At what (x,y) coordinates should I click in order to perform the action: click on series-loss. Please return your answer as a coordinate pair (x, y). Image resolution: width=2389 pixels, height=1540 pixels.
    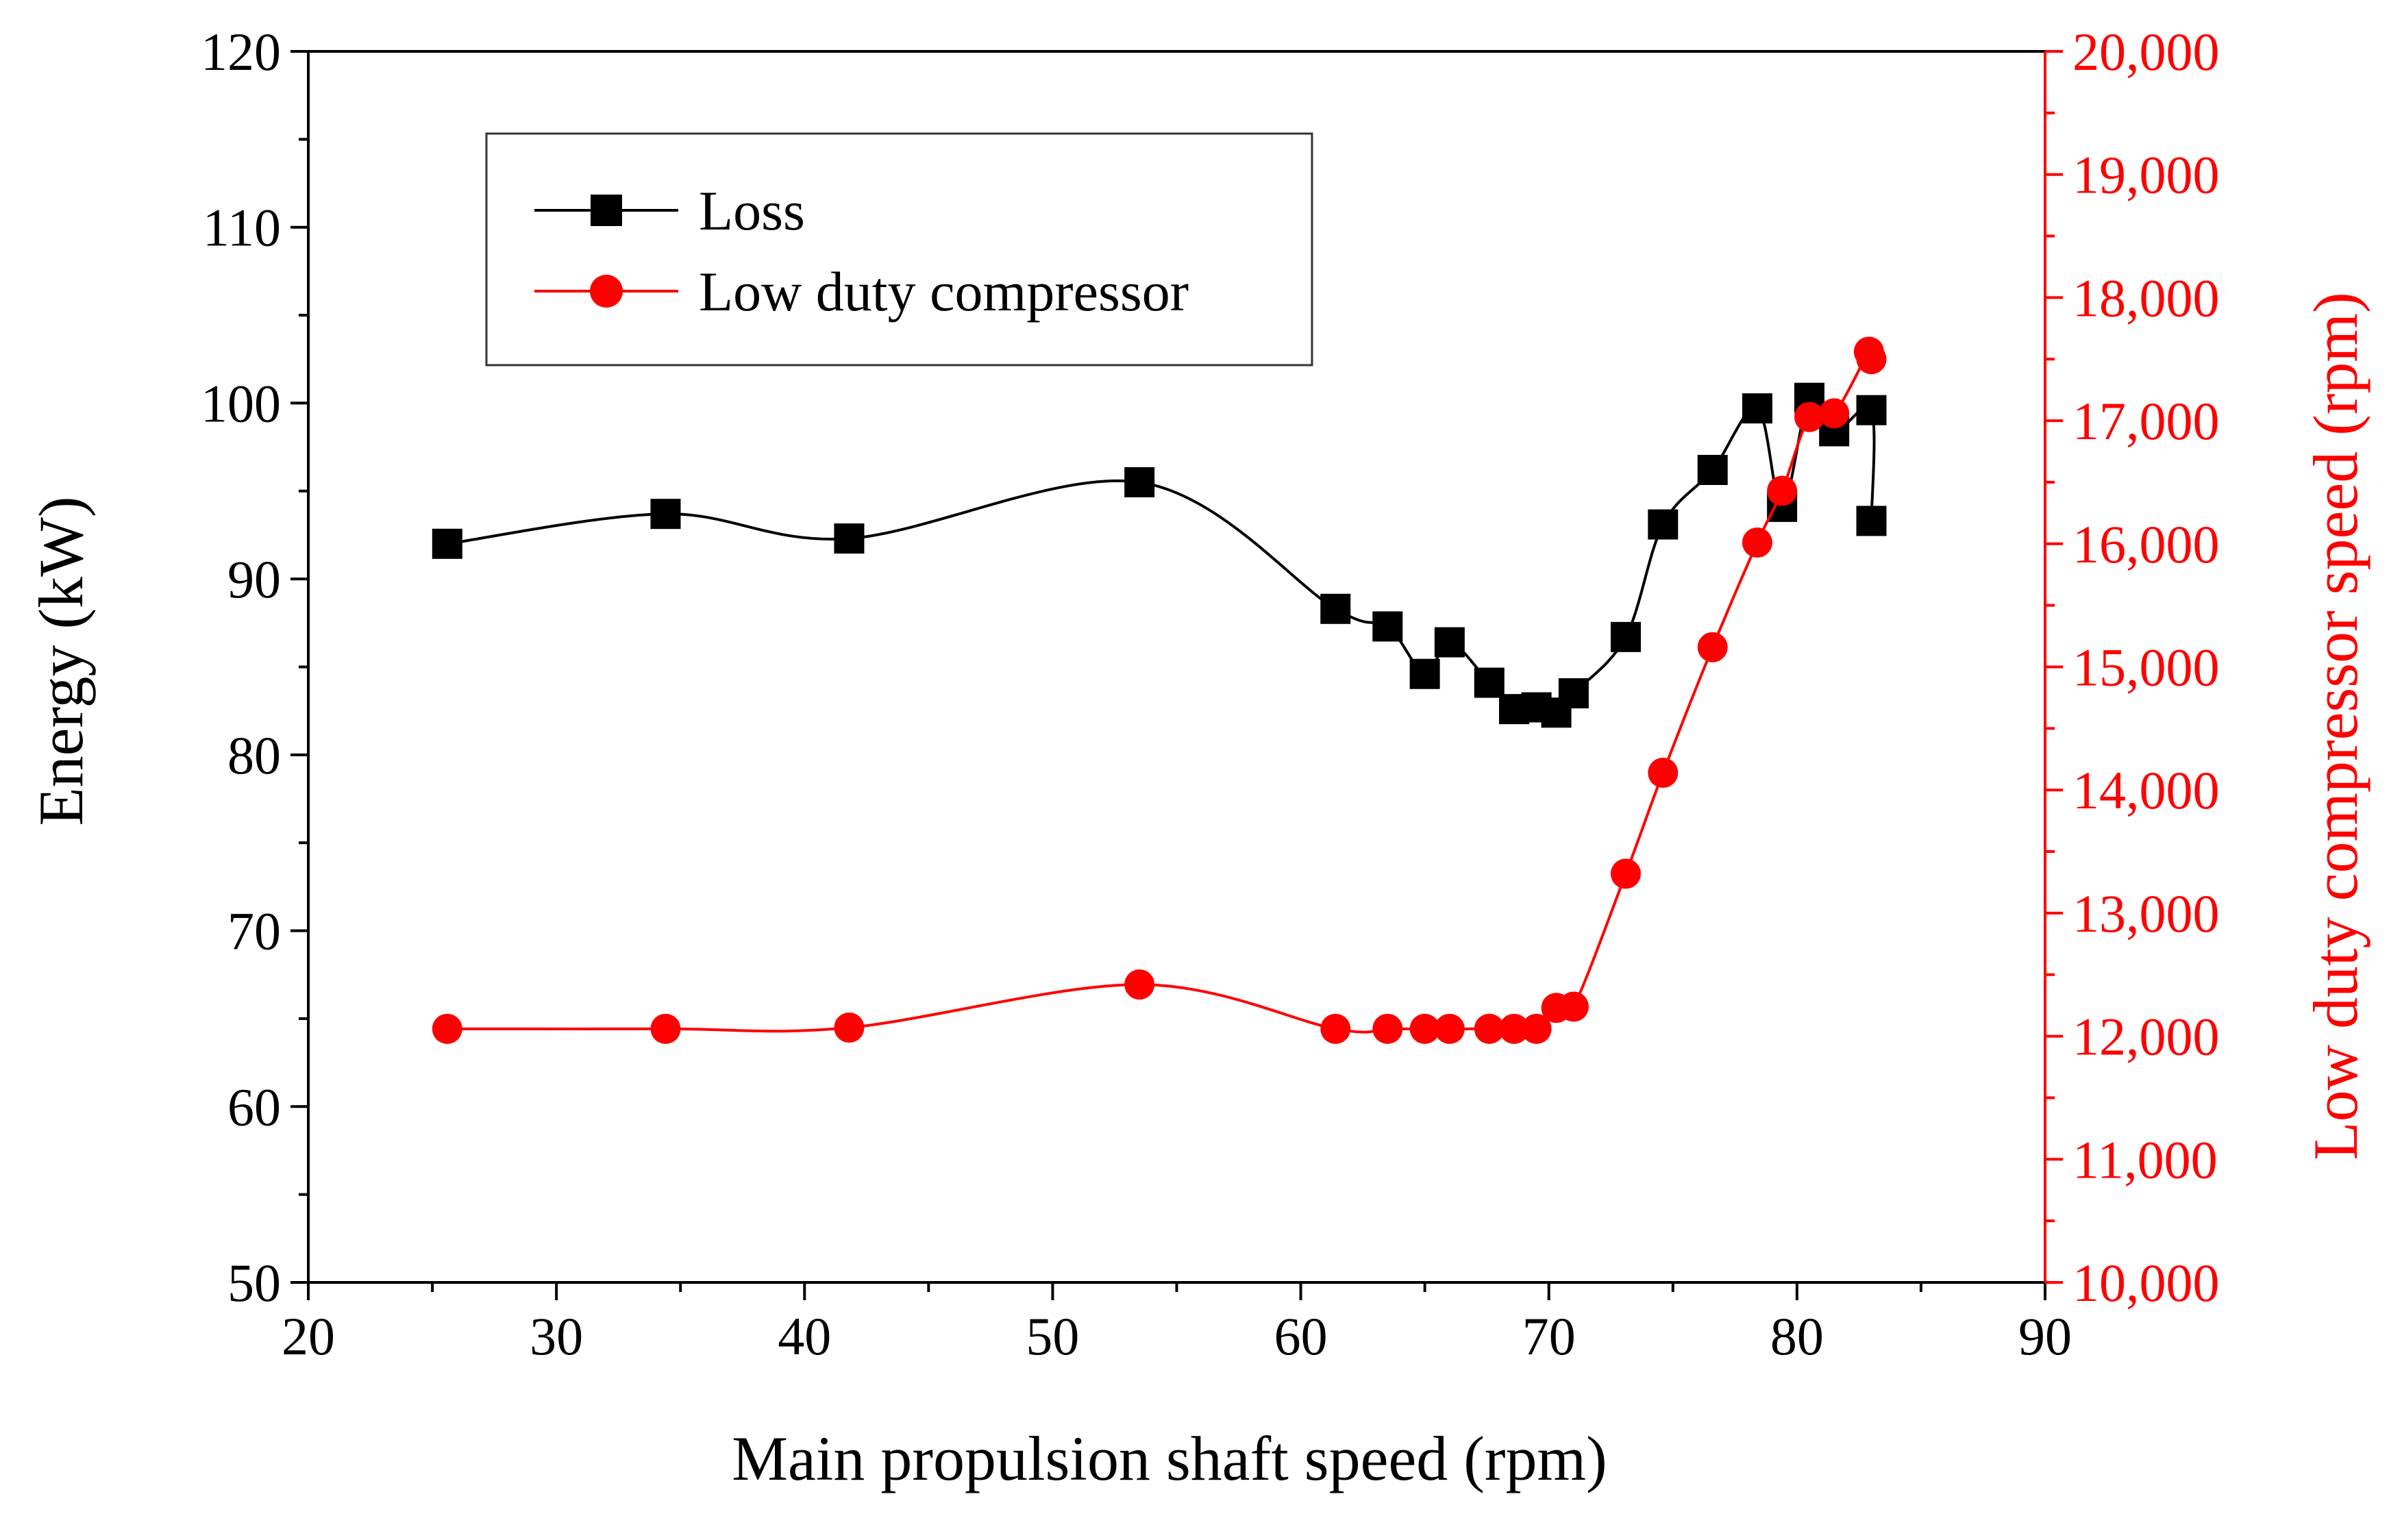
    Looking at the image, I should click on (1159, 555).